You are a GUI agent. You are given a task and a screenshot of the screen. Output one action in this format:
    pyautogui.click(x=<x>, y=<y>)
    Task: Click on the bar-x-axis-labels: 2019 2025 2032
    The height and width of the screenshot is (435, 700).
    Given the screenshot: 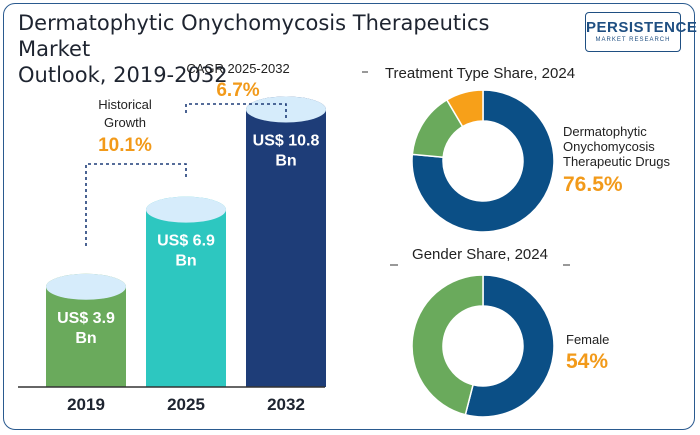 What is the action you would take?
    pyautogui.click(x=186, y=404)
    